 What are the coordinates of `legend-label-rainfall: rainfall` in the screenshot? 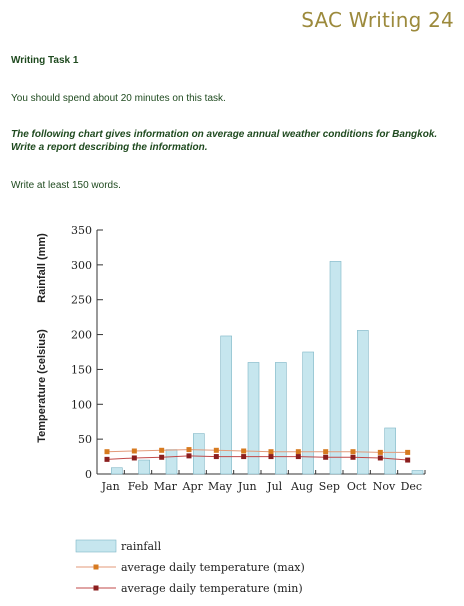 It's located at (141, 546).